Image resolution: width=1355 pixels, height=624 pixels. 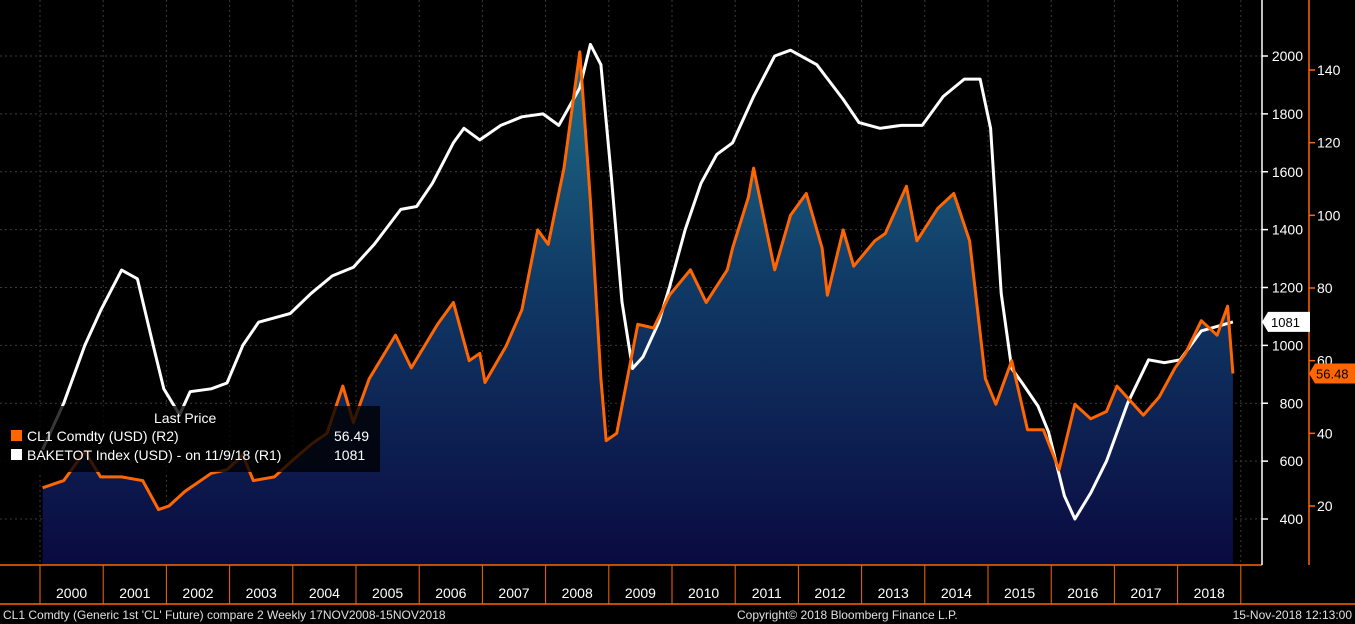 What do you see at coordinates (154, 455) in the screenshot?
I see `legend-label-baketot: BAKETOT Index (USD) - on 11/9/18 (R1)` at bounding box center [154, 455].